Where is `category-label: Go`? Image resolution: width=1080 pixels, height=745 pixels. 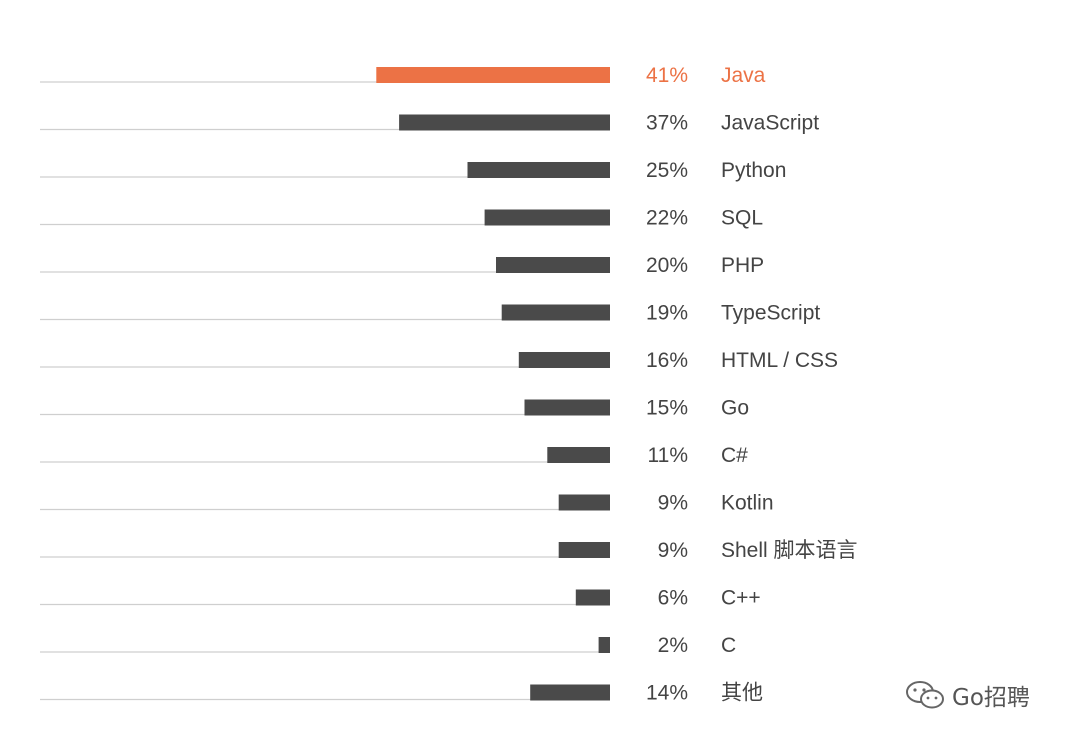 category-label: Go is located at coordinates (735, 408).